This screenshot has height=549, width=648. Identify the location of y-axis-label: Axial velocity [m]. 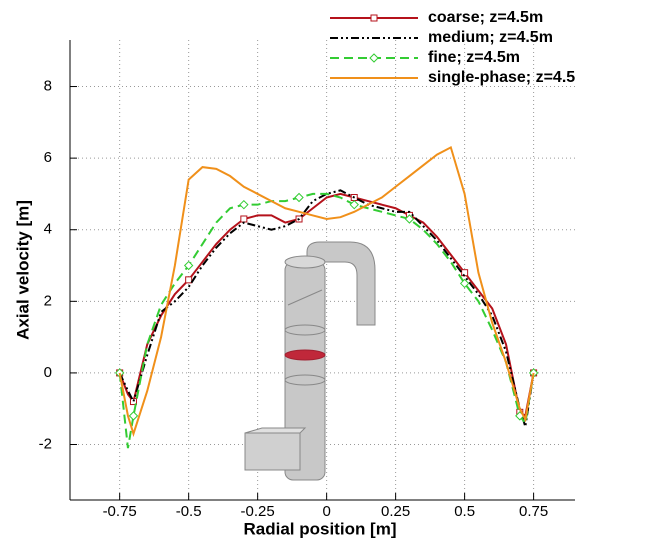
(22, 270).